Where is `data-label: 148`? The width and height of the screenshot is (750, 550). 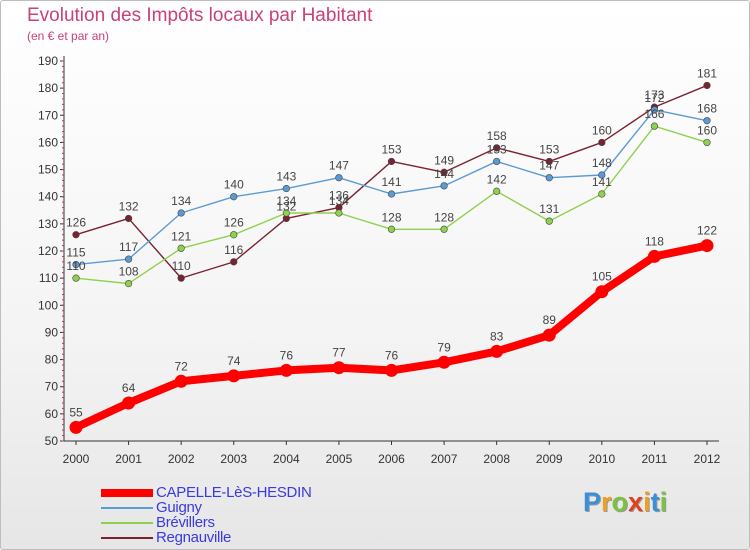
data-label: 148 is located at coordinates (602, 163).